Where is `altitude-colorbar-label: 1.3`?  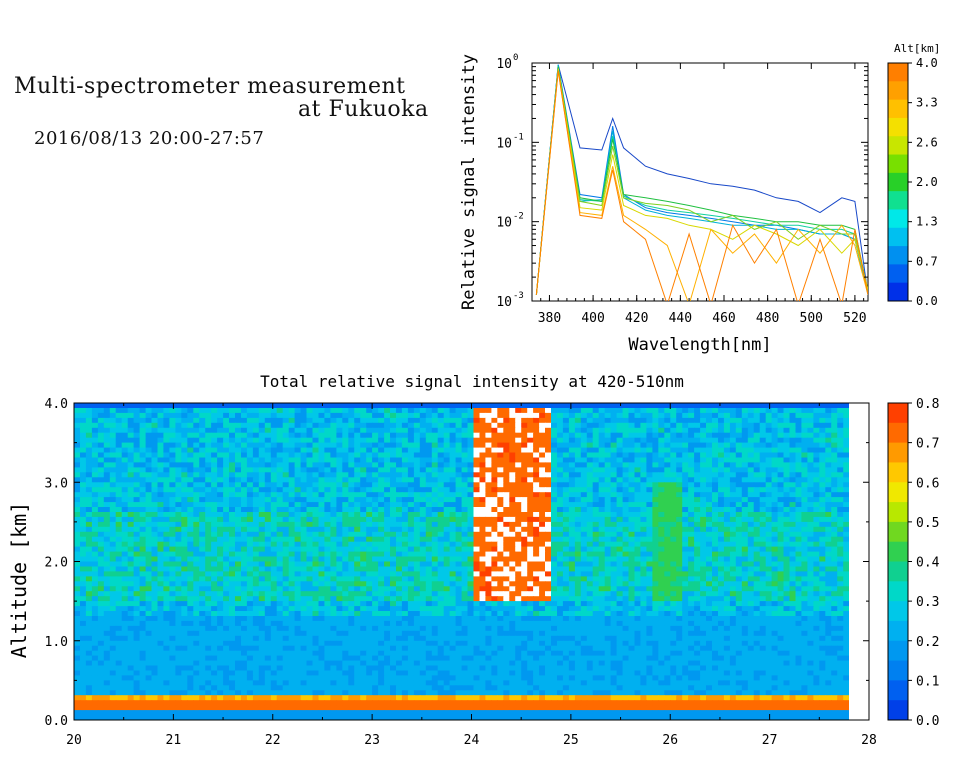 altitude-colorbar-label: 1.3 is located at coordinates (927, 222).